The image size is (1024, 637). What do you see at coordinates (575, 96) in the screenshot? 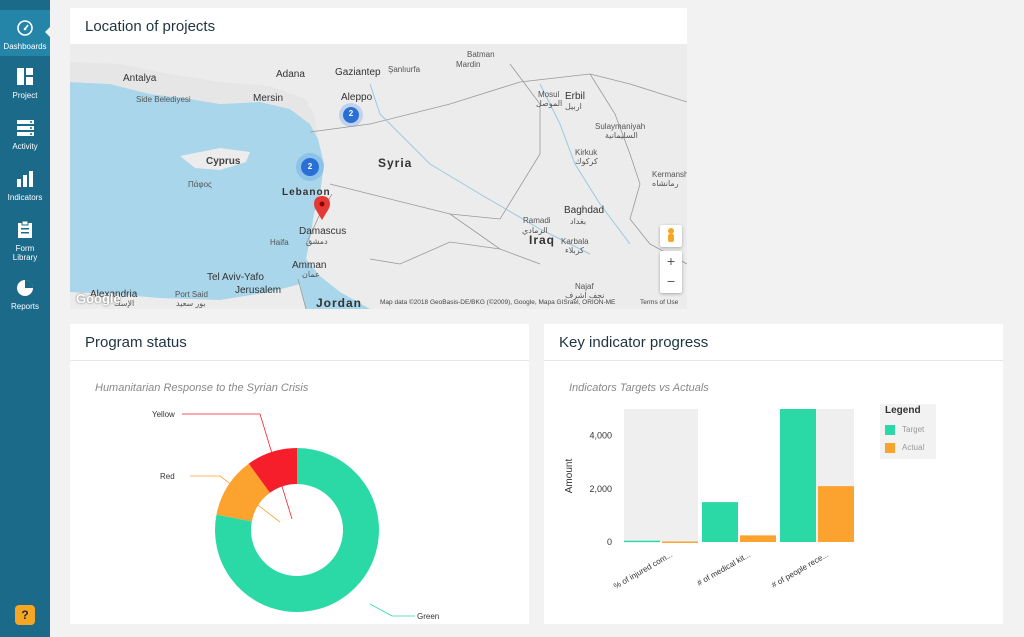
I see `map-label: Erbil` at bounding box center [575, 96].